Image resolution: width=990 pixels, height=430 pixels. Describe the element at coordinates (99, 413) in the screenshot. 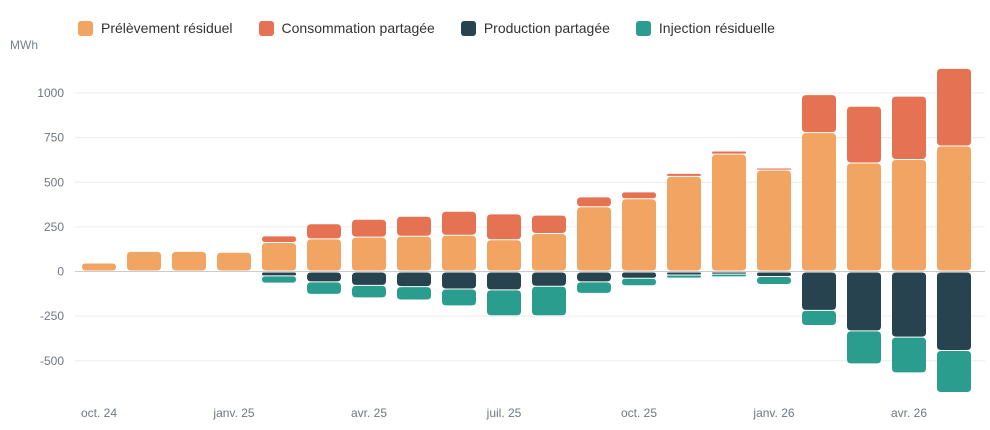

I see `x-tick-label: oct. 24` at that location.